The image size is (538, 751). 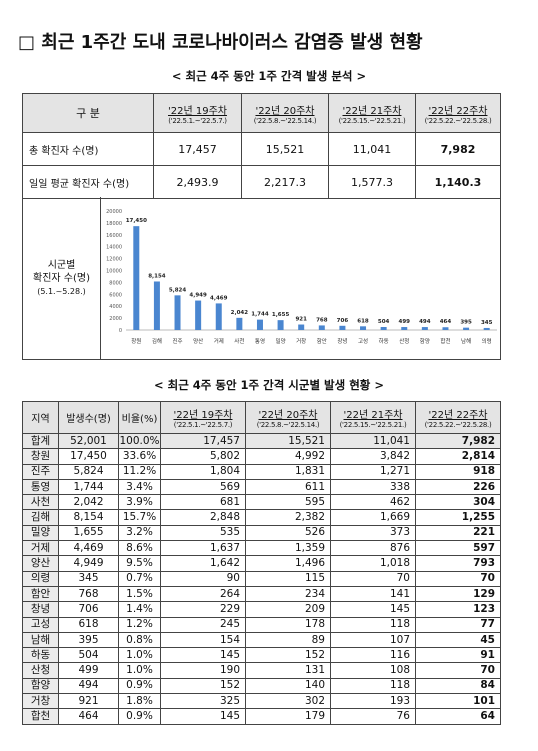 What do you see at coordinates (88, 701) in the screenshot?
I see `cell: 921` at bounding box center [88, 701].